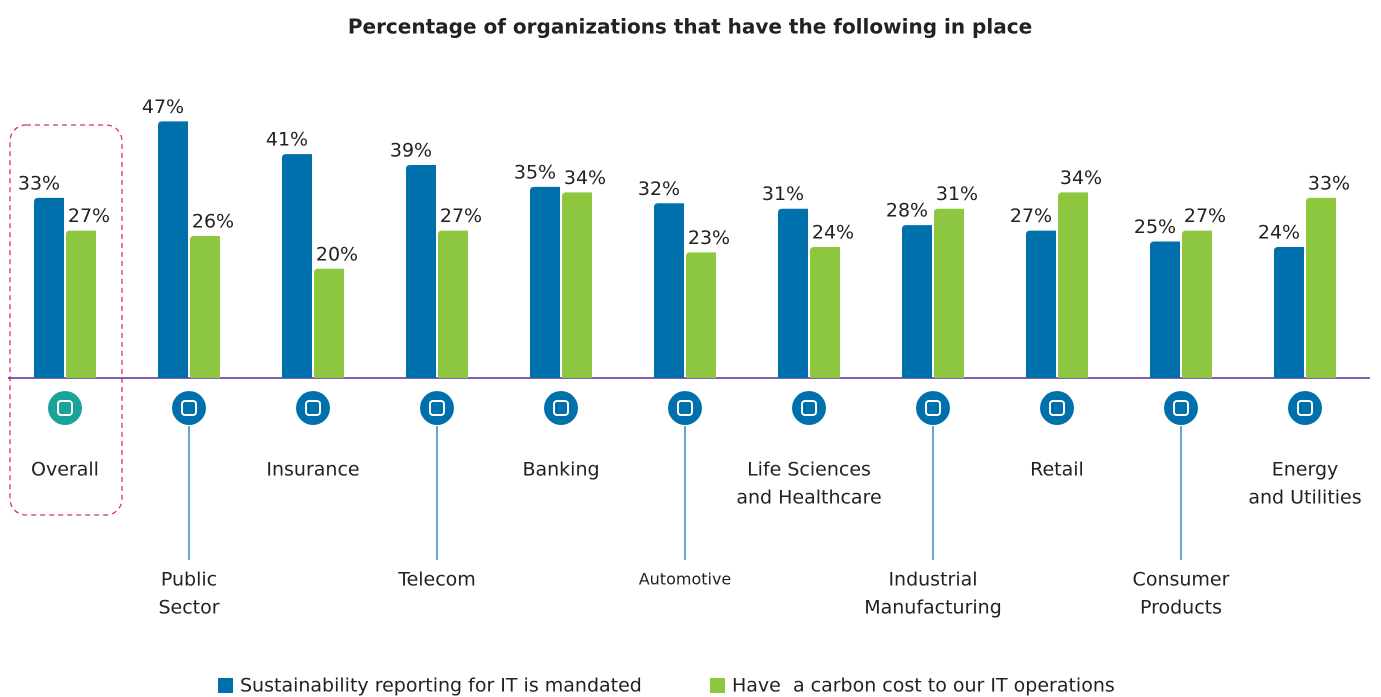  What do you see at coordinates (932, 580) in the screenshot?
I see `x-tick-label: Industrial` at bounding box center [932, 580].